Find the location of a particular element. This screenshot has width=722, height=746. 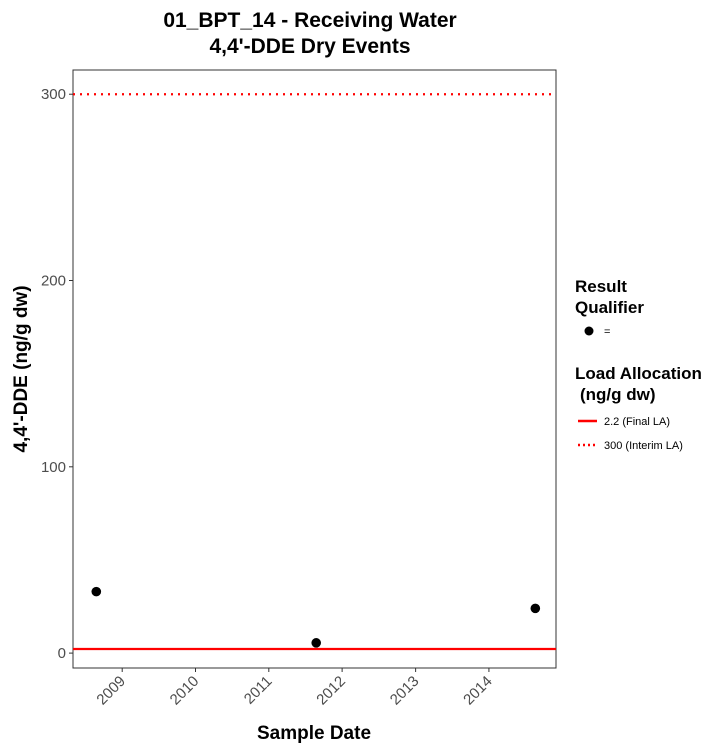

x-tick-label: 2014 is located at coordinates (478, 691).